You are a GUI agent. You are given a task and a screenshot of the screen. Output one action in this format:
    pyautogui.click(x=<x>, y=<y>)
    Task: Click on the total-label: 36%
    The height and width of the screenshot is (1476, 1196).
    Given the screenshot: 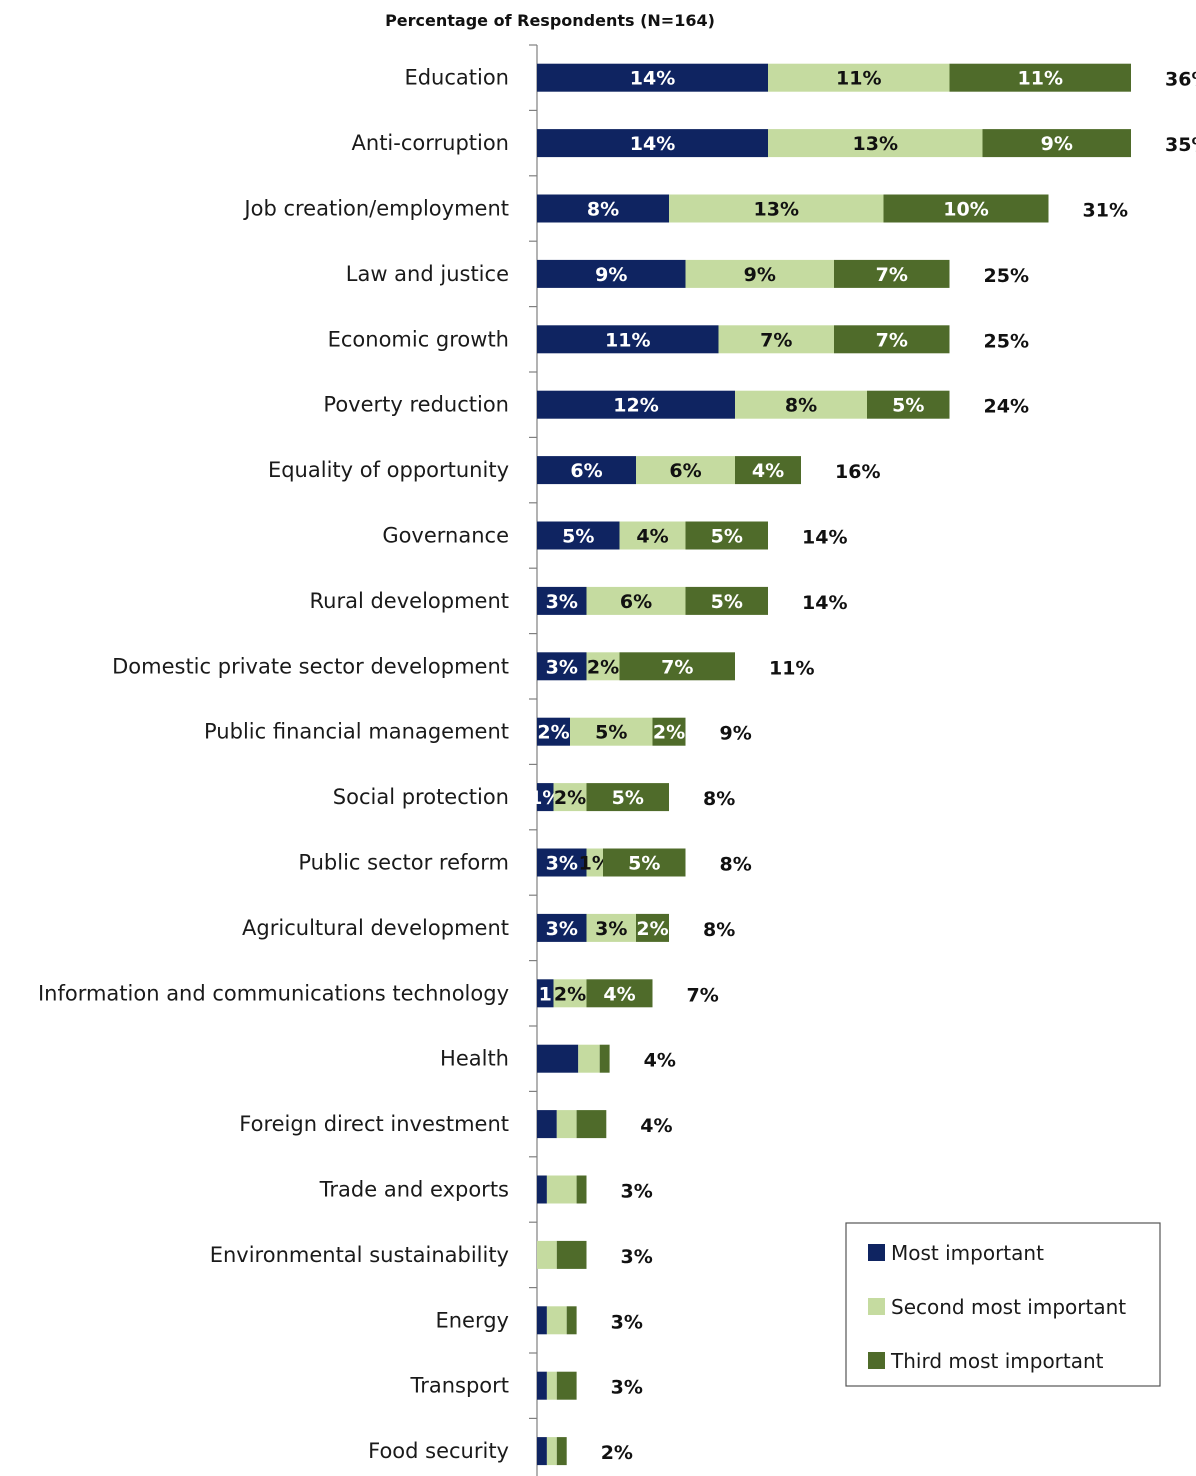 What is the action you would take?
    pyautogui.click(x=1180, y=80)
    